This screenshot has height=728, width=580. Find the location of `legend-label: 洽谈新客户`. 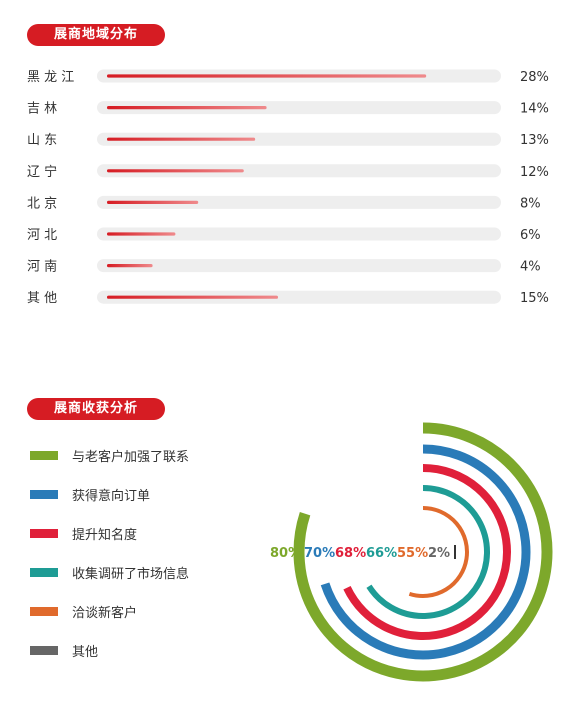

legend-label: 洽谈新客户 is located at coordinates (105, 613).